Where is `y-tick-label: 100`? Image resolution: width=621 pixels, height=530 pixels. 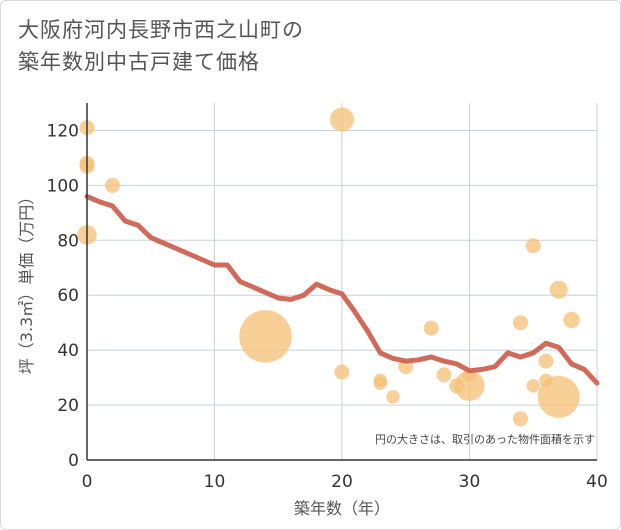 y-tick-label: 100 is located at coordinates (63, 186).